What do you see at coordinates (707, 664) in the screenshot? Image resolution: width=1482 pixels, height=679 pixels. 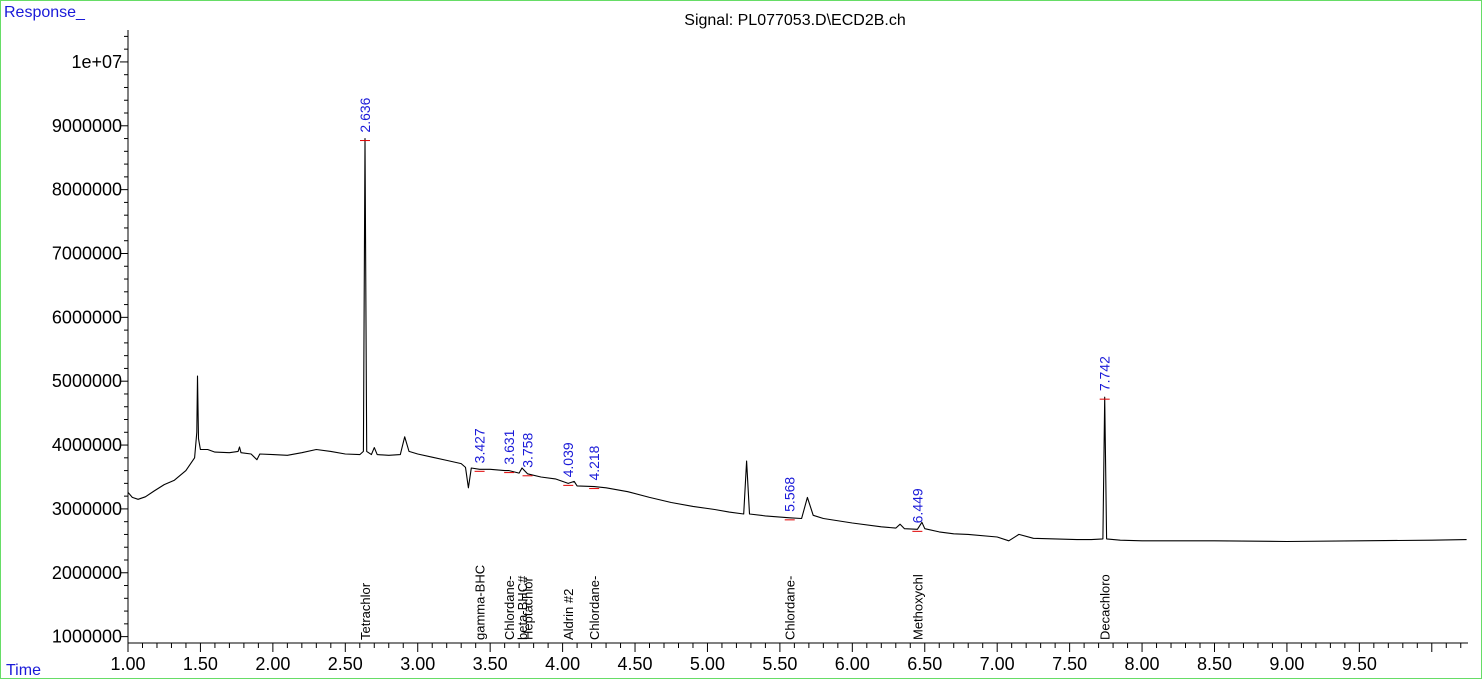 I see `x-tick-label: 5.00` at bounding box center [707, 664].